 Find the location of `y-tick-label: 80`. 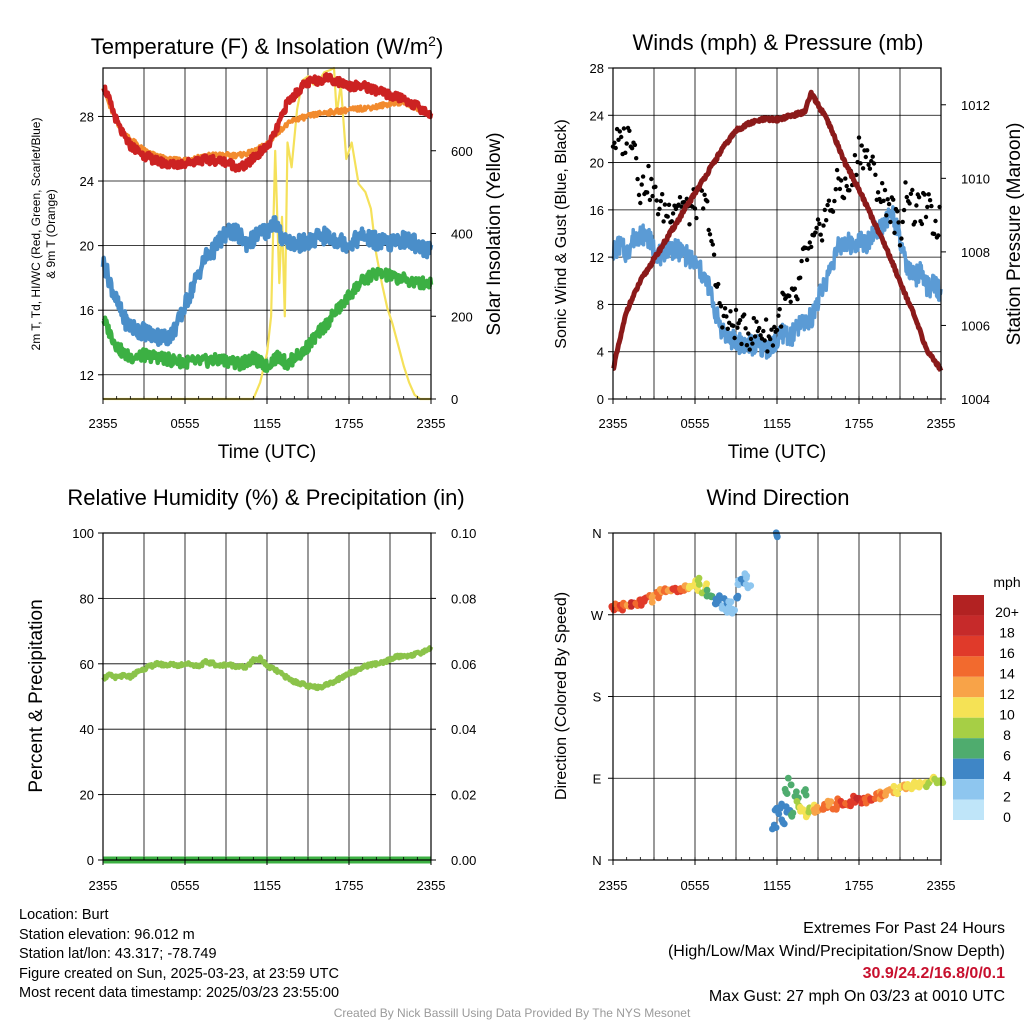

y-tick-label: 80 is located at coordinates (87, 598).